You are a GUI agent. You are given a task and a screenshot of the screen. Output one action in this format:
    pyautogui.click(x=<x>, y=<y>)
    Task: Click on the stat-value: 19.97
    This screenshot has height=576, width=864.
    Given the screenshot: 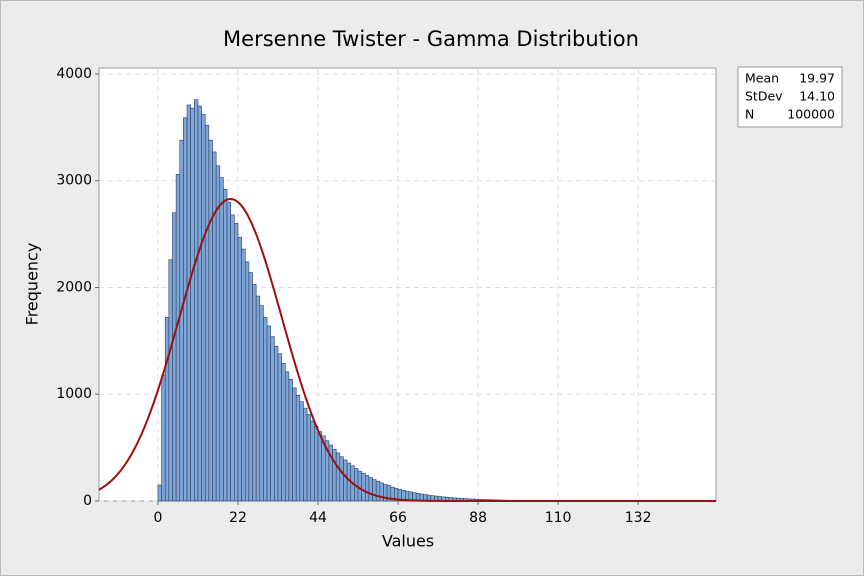 What is the action you would take?
    pyautogui.click(x=817, y=78)
    